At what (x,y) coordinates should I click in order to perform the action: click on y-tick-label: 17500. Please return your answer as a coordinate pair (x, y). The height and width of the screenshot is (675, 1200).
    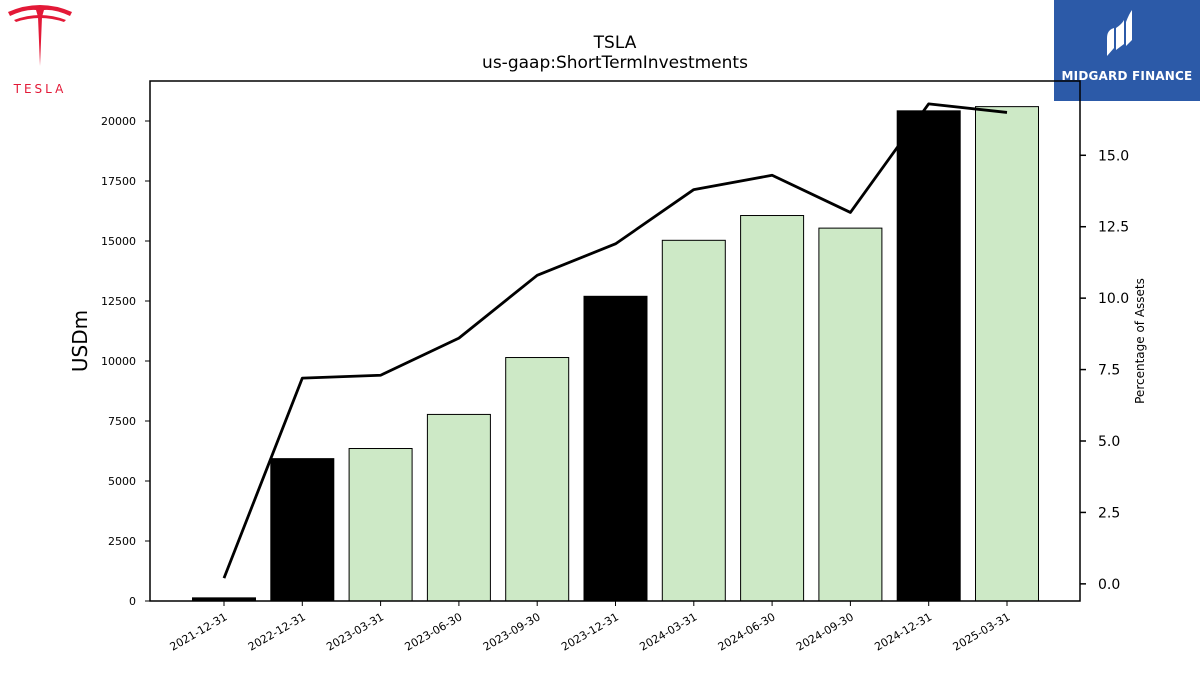
    Looking at the image, I should click on (118, 181).